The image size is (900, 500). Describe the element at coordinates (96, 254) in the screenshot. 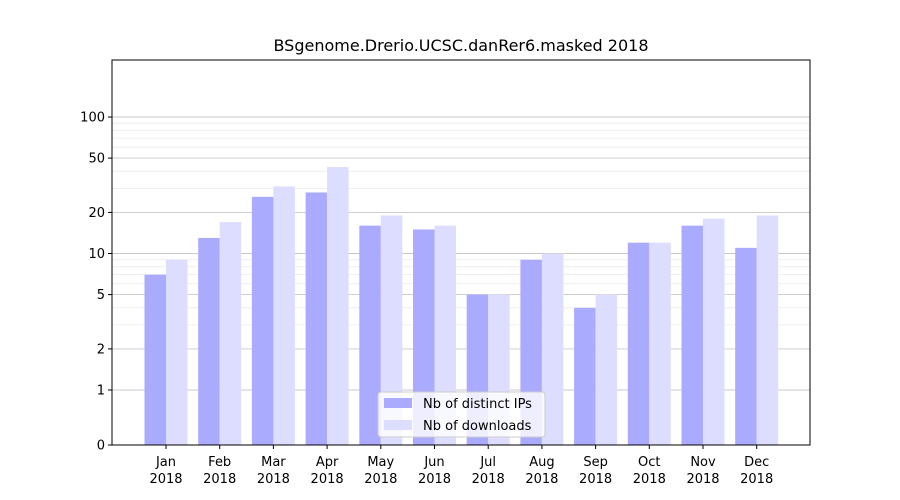

I see `y-tick-label: 10` at that location.